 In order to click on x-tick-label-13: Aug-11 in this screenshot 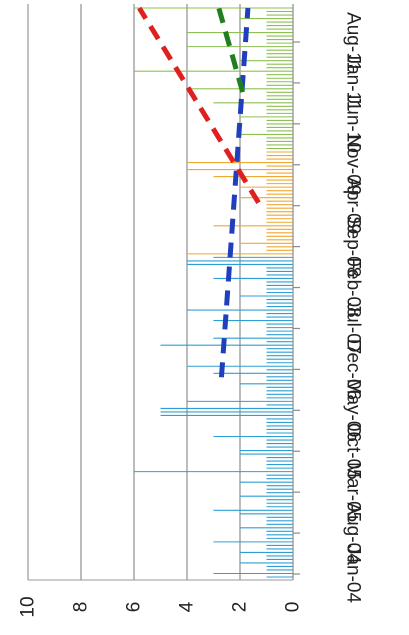, I will do `click(353, 42)`.